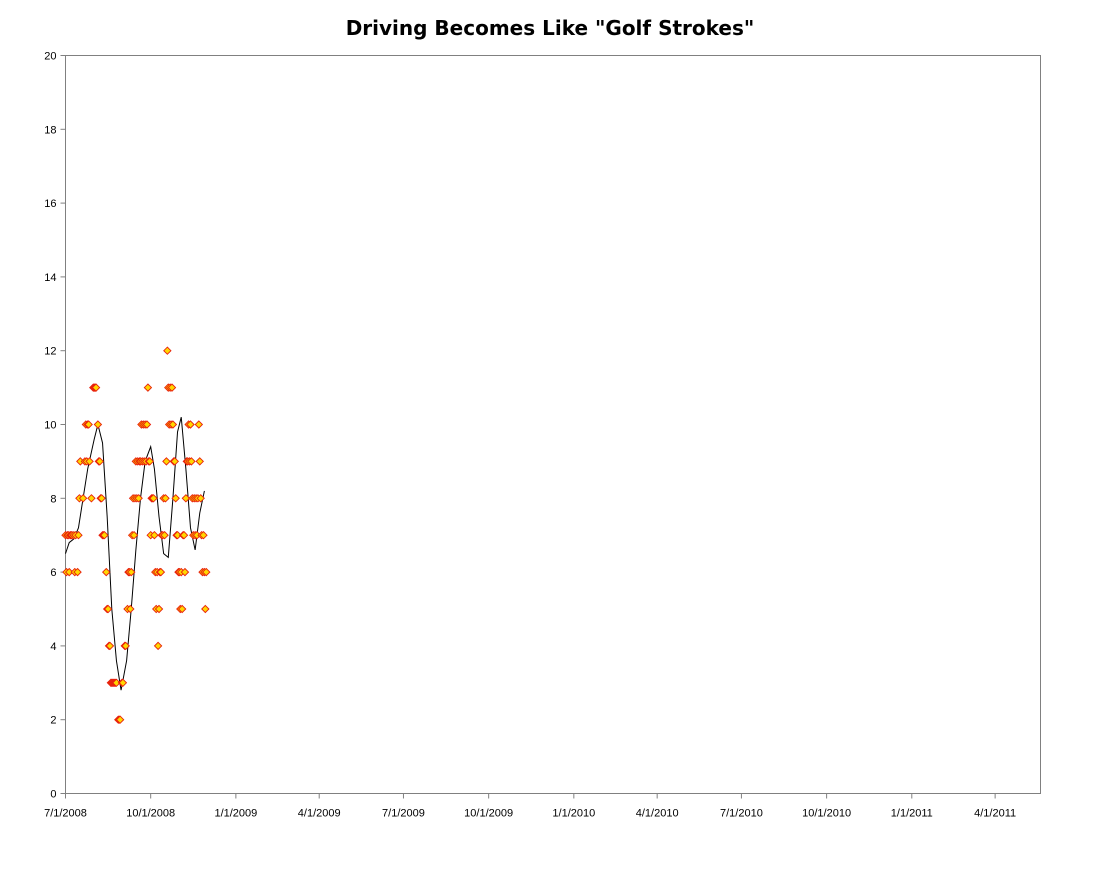 The height and width of the screenshot is (894, 1113). I want to click on y-tick-label: 6, so click(53, 573).